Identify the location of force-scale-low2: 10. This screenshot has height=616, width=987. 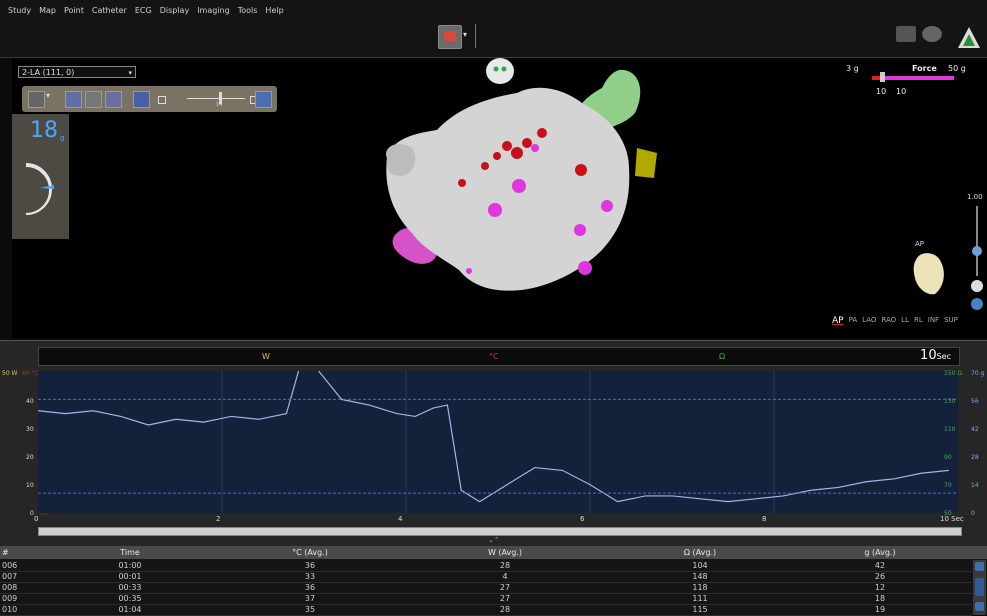
(901, 91).